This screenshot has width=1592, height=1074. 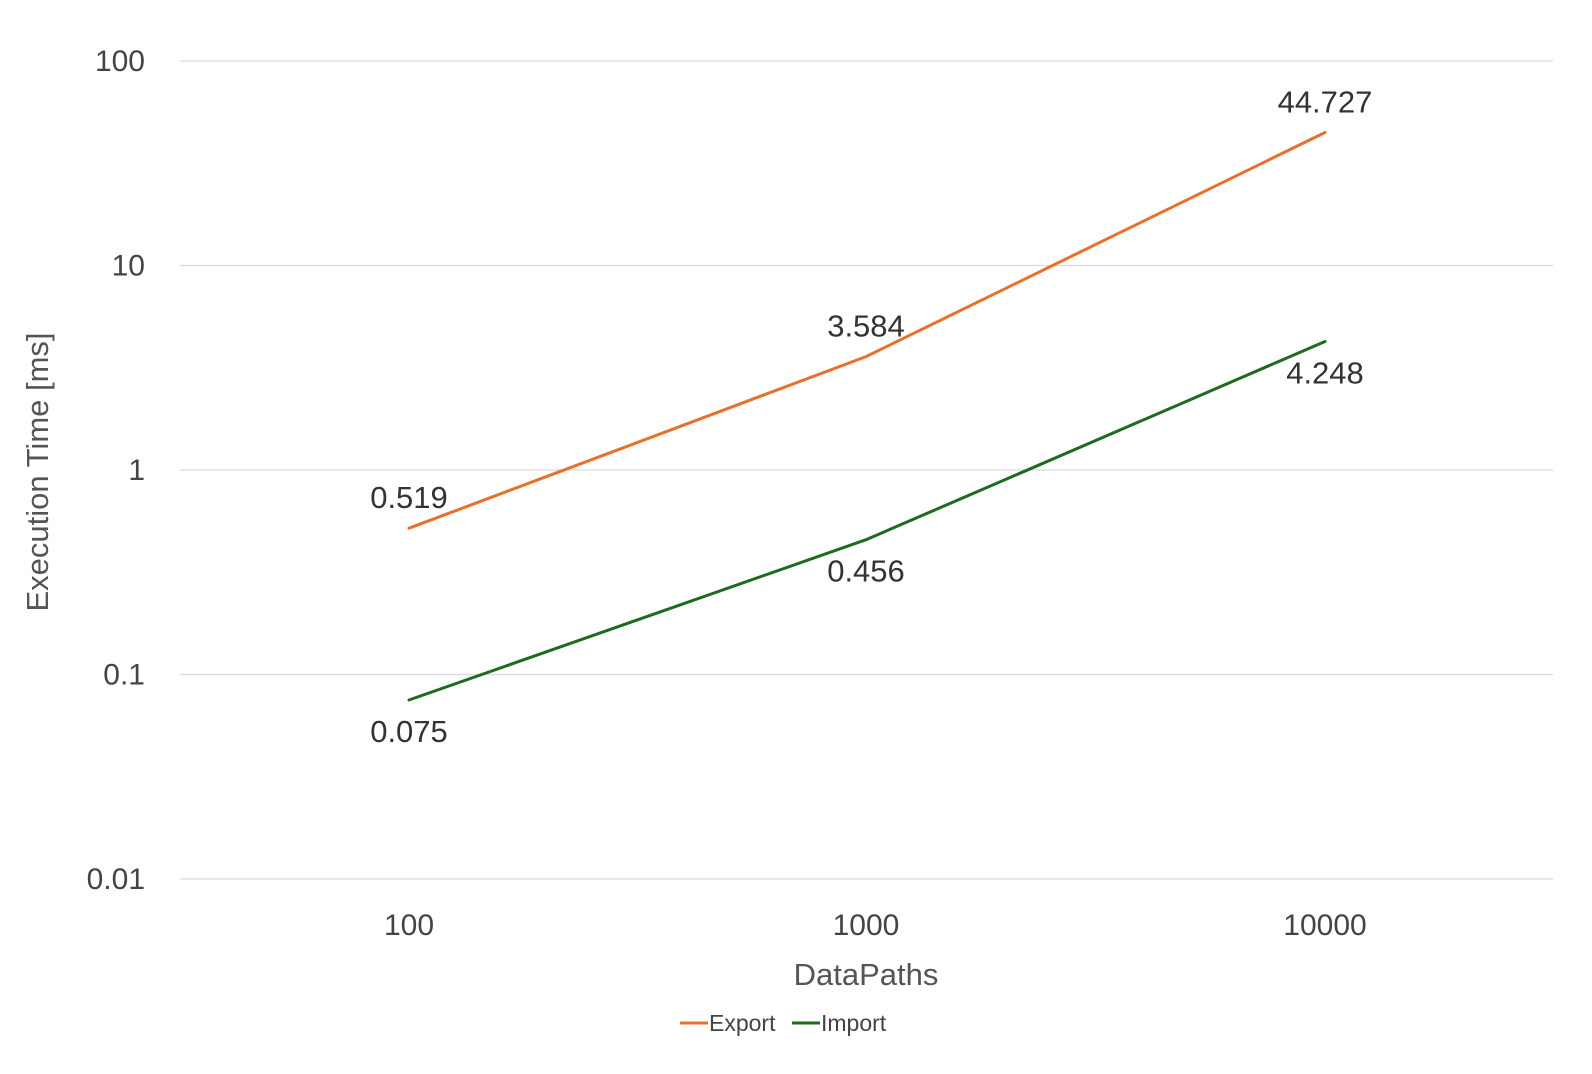 What do you see at coordinates (116, 470) in the screenshot?
I see `y-axis-ticks: 0.01 0.1 1 10 100` at bounding box center [116, 470].